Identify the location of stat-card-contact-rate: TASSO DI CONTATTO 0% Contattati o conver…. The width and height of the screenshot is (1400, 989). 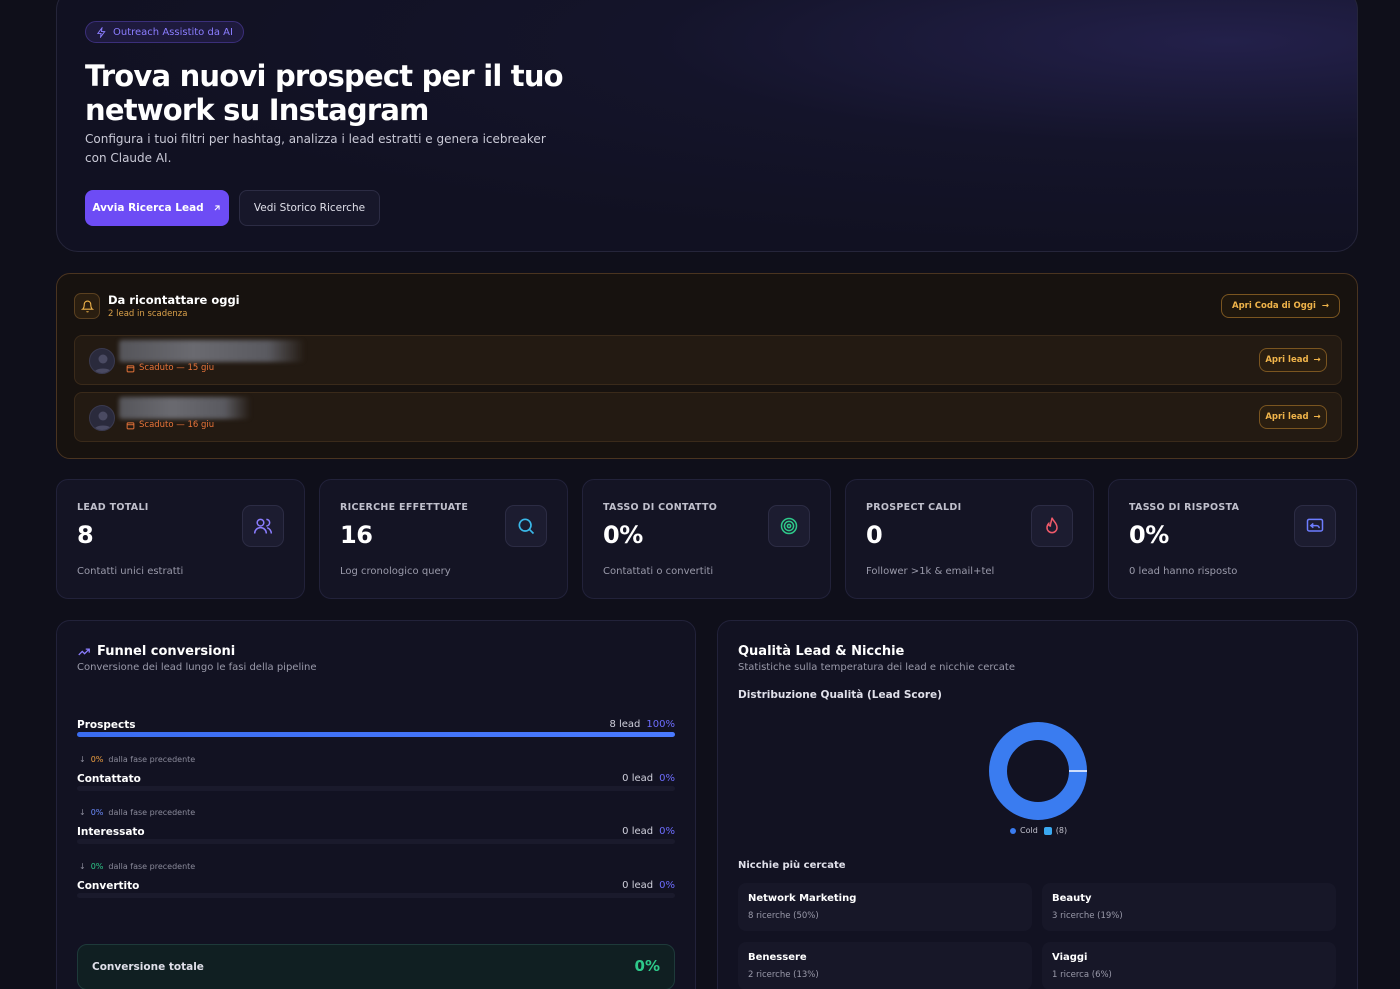
(706, 539).